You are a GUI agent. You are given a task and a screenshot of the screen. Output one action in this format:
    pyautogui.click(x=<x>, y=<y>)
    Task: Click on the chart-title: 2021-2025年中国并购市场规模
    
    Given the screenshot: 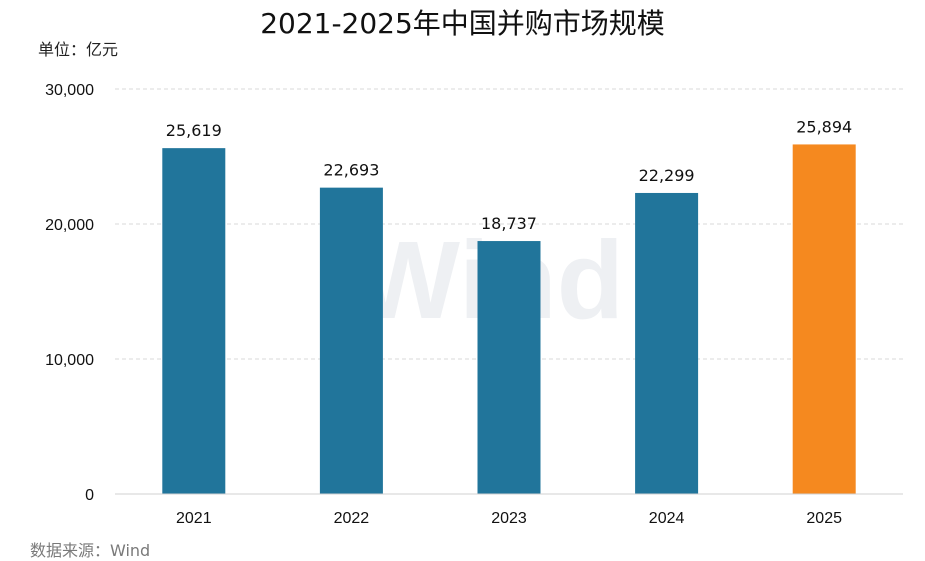 What is the action you would take?
    pyautogui.click(x=462, y=23)
    